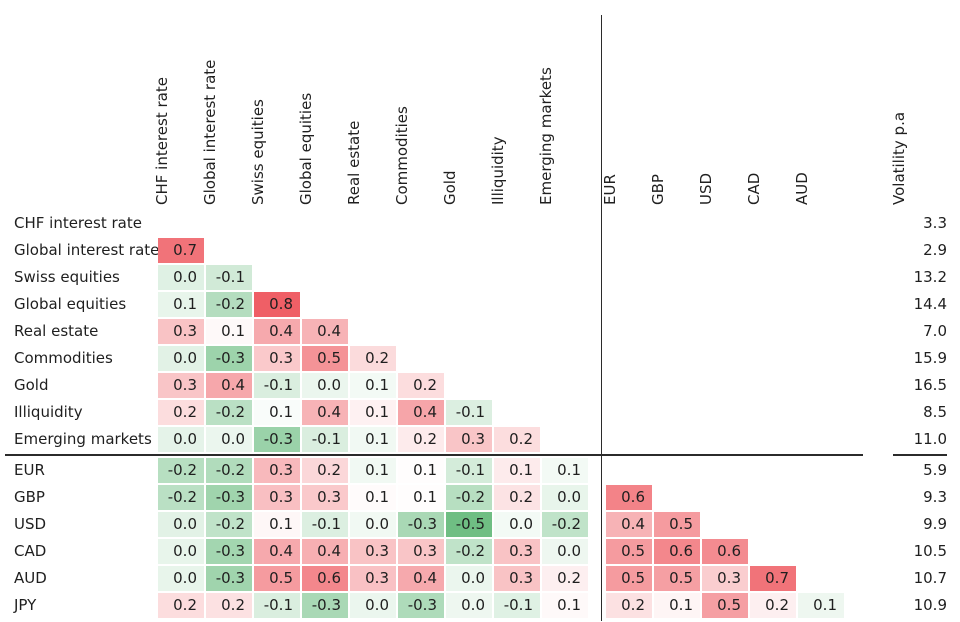 This screenshot has width=960, height=622. What do you see at coordinates (935, 223) in the screenshot?
I see `volatility-value: 3.3` at bounding box center [935, 223].